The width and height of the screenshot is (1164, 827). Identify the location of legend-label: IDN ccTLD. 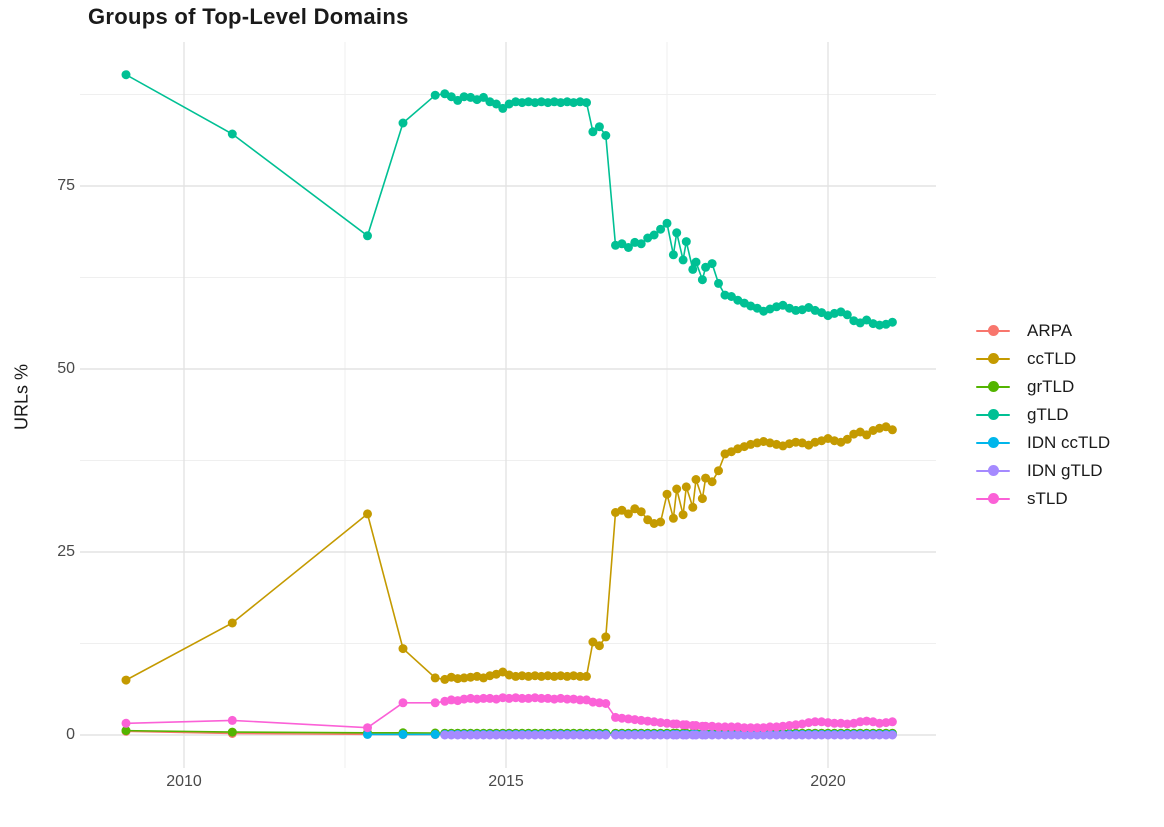
(1069, 442).